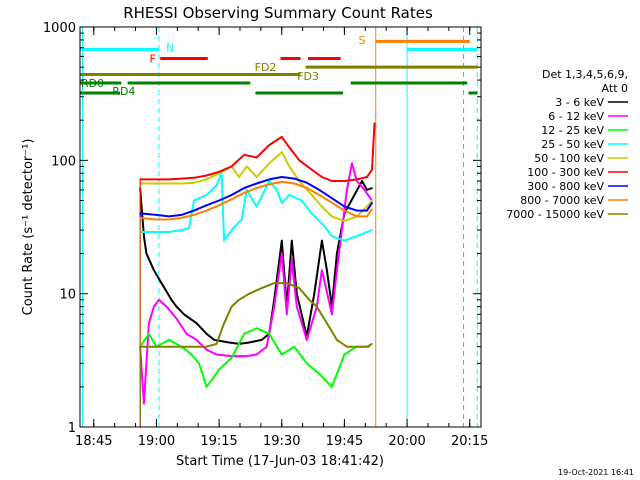 This screenshot has height=480, width=640. Describe the element at coordinates (565, 186) in the screenshot. I see `legend-entry-label: 300 - 800 keV` at that location.